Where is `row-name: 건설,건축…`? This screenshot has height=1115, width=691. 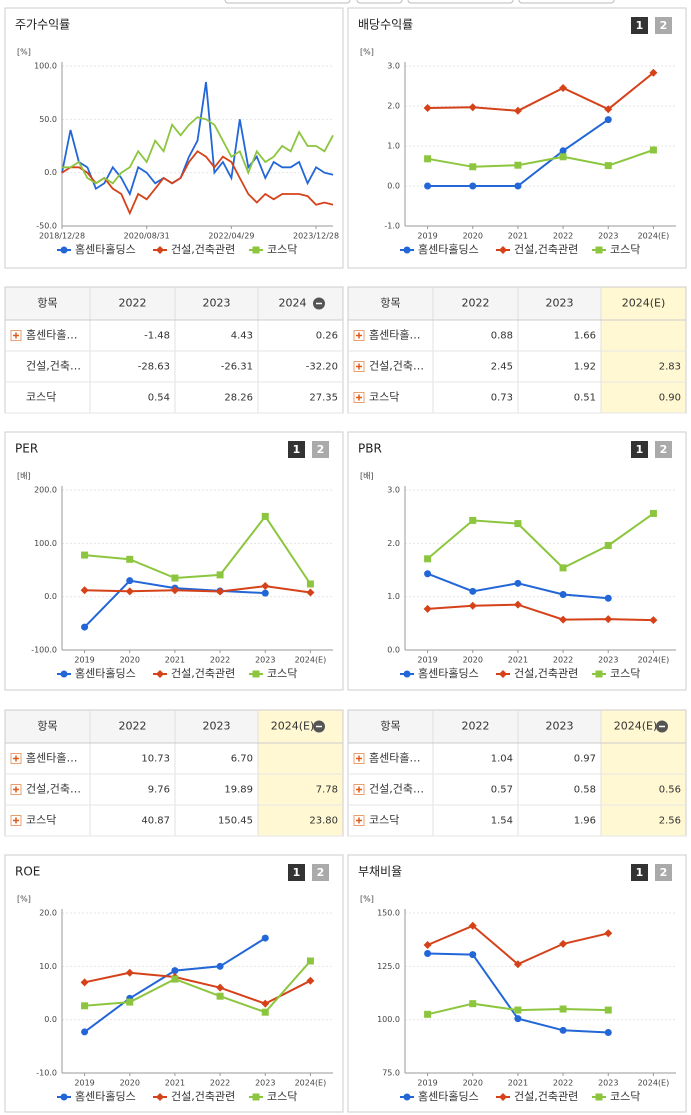 row-name: 건설,건축… is located at coordinates (396, 789).